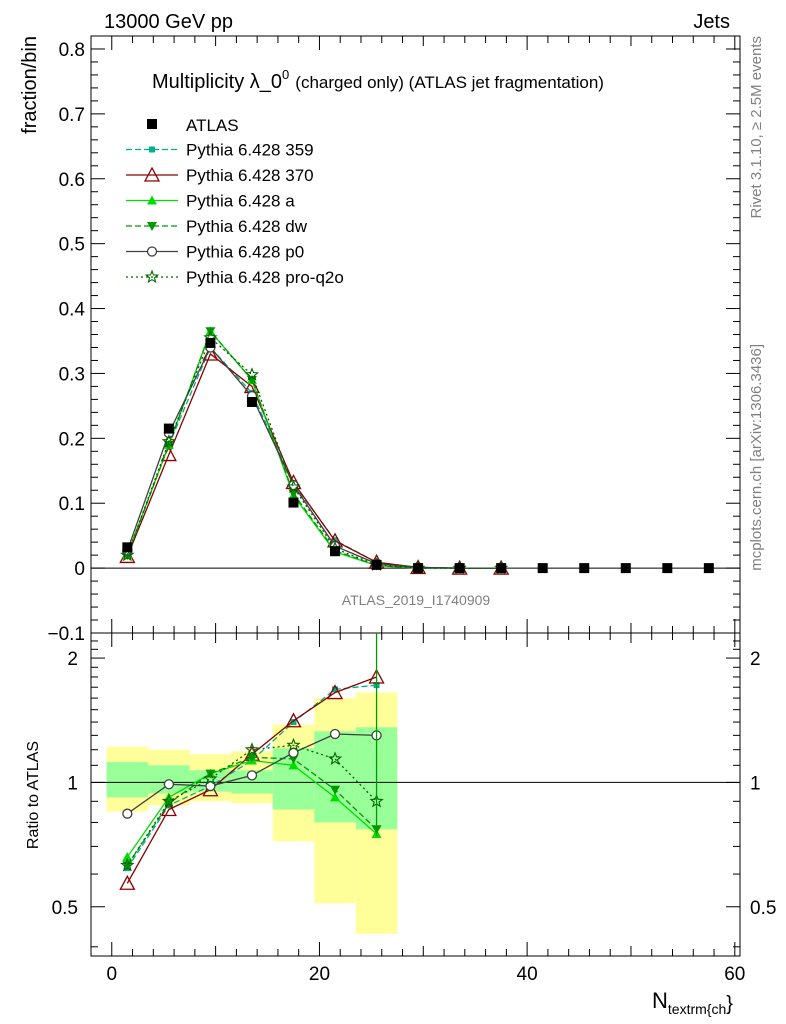 This screenshot has width=786, height=1024. I want to click on ratio-line, so click(252, 805).